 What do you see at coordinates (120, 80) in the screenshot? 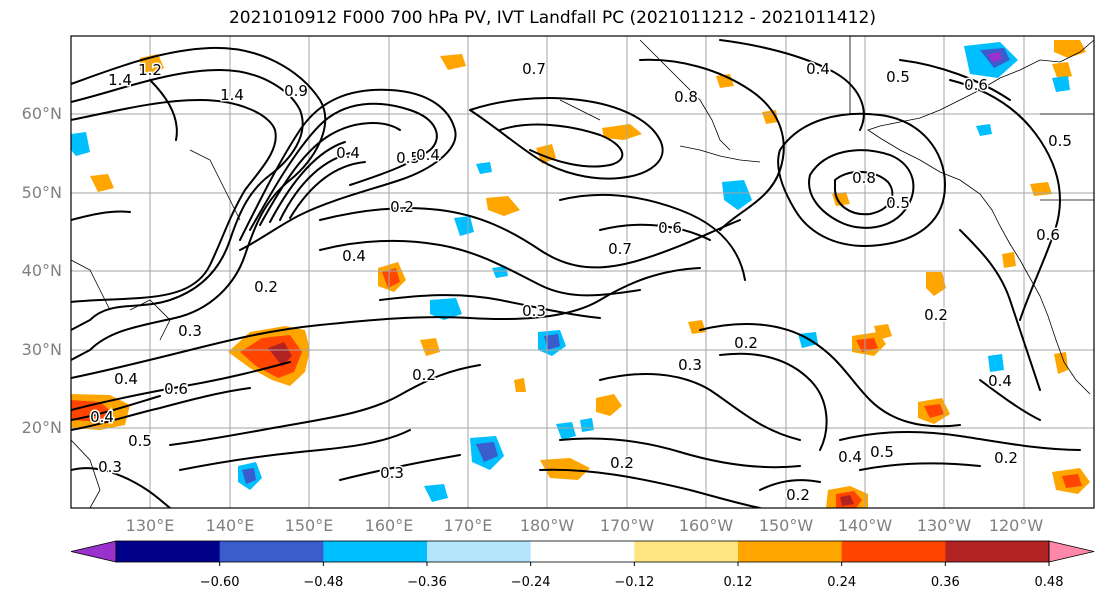
I see `contour-label: 1.4` at bounding box center [120, 80].